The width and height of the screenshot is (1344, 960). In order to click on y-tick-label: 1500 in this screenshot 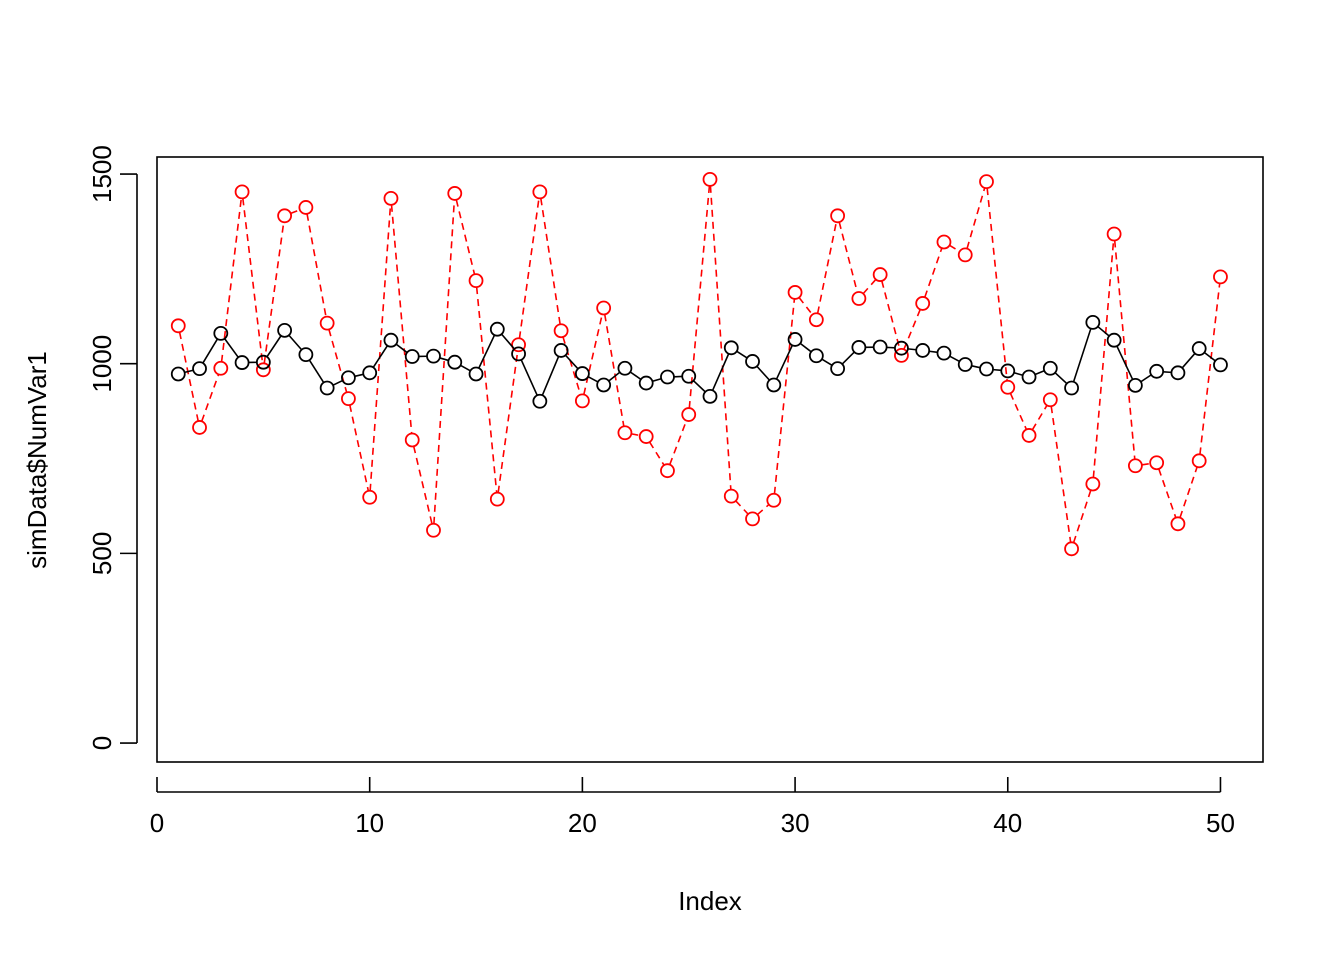, I will do `click(102, 174)`.